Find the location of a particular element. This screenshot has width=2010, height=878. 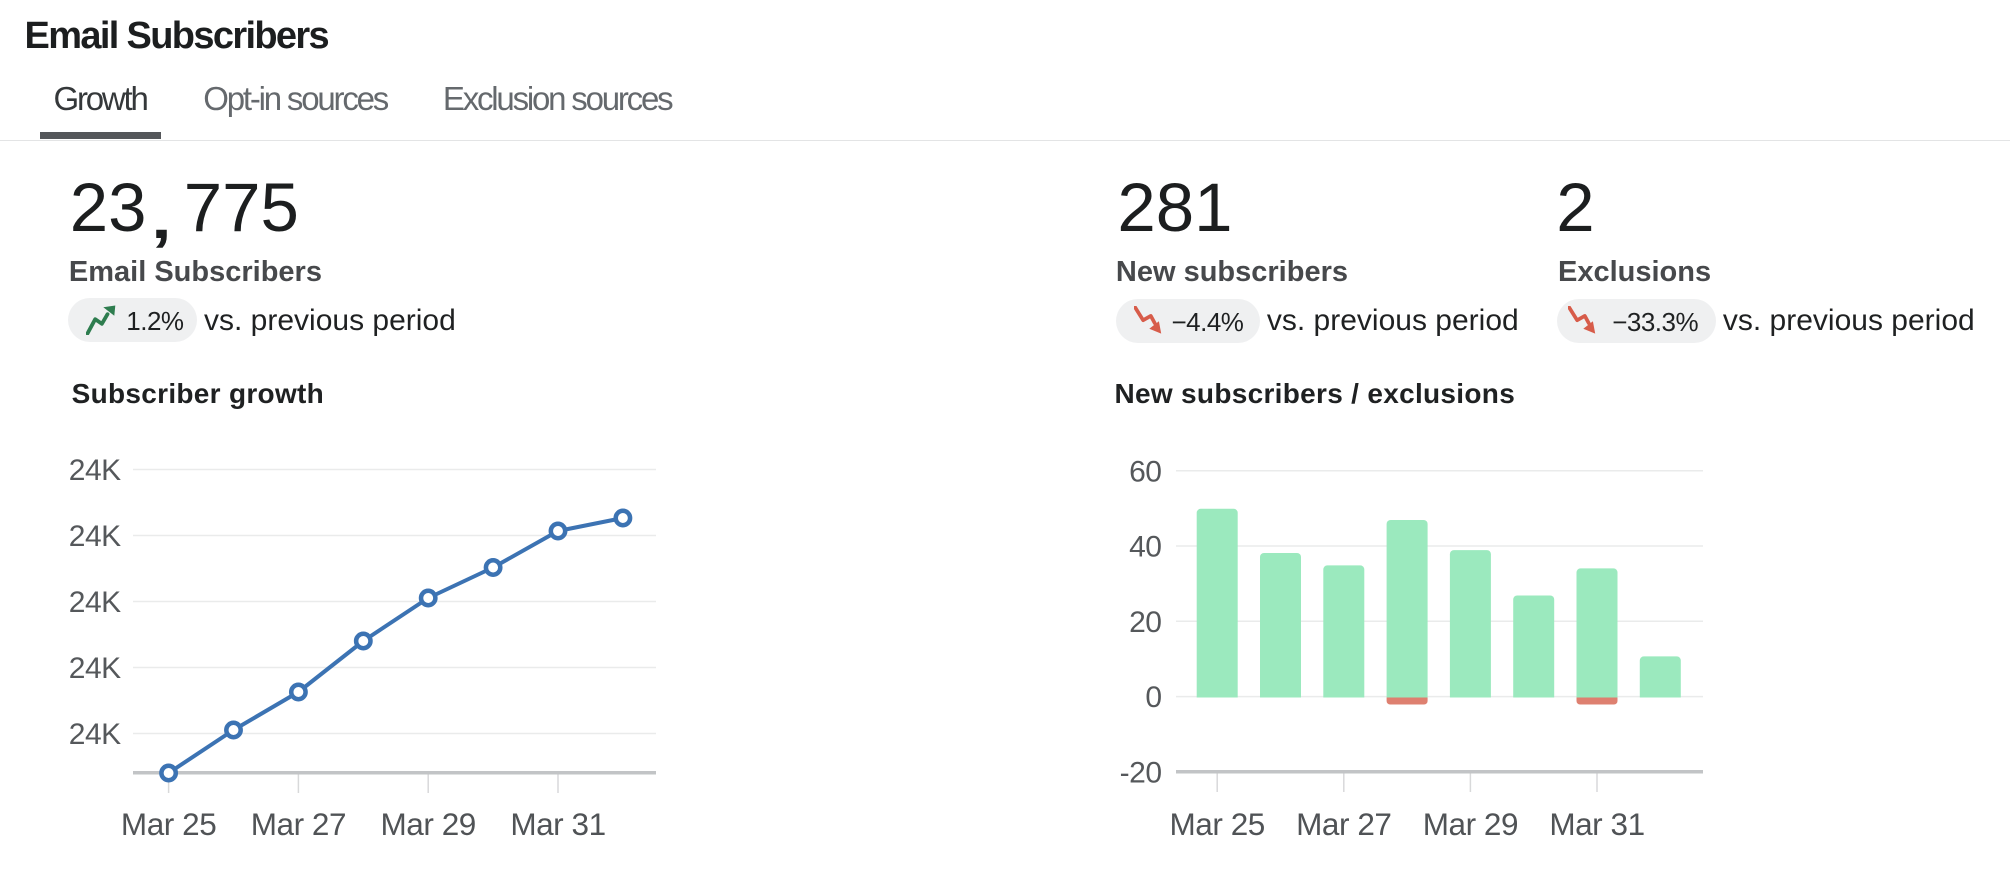

svg-text: 60 is located at coordinates (1145, 471).